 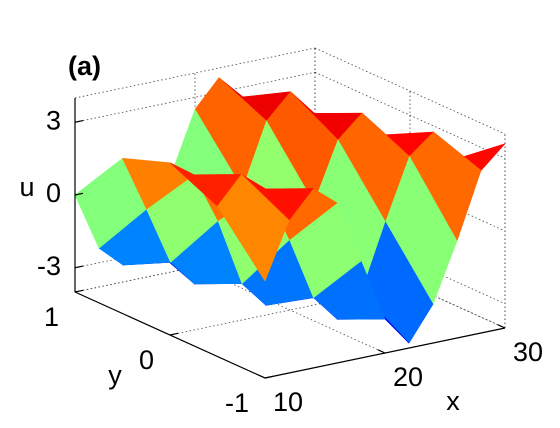 What do you see at coordinates (253, 228) in the screenshot?
I see `surface-patch` at bounding box center [253, 228].